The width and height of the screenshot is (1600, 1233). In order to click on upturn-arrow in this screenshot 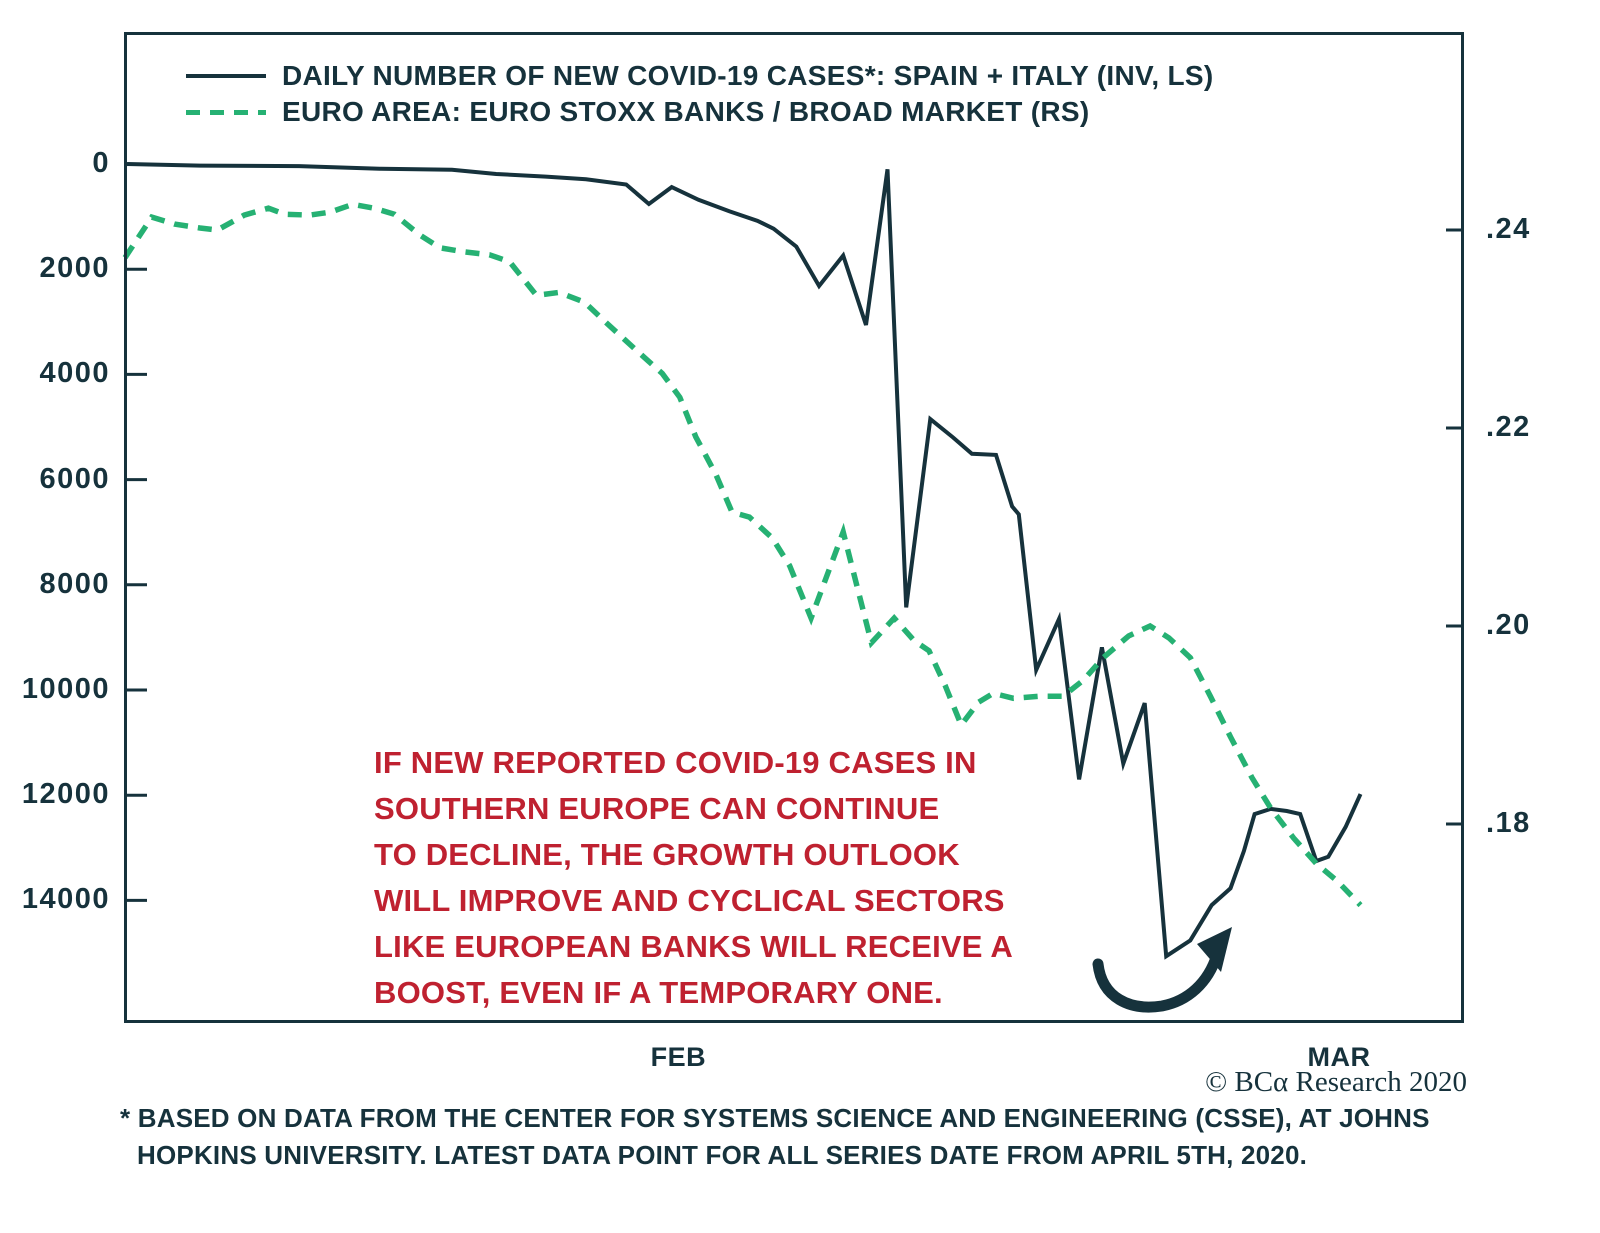, I will do `click(1162, 970)`.